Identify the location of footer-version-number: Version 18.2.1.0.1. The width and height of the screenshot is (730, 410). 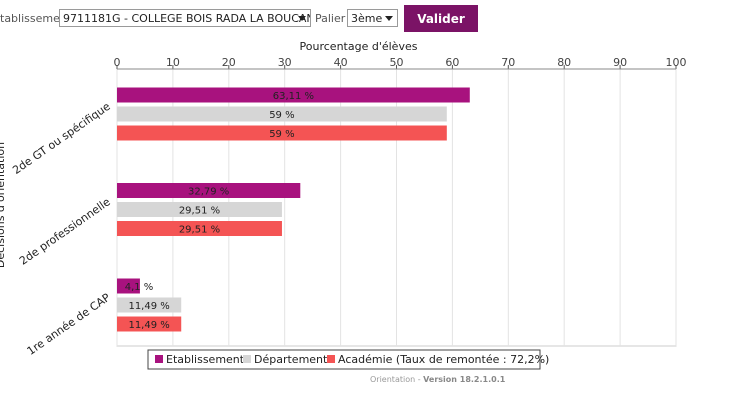
(464, 379).